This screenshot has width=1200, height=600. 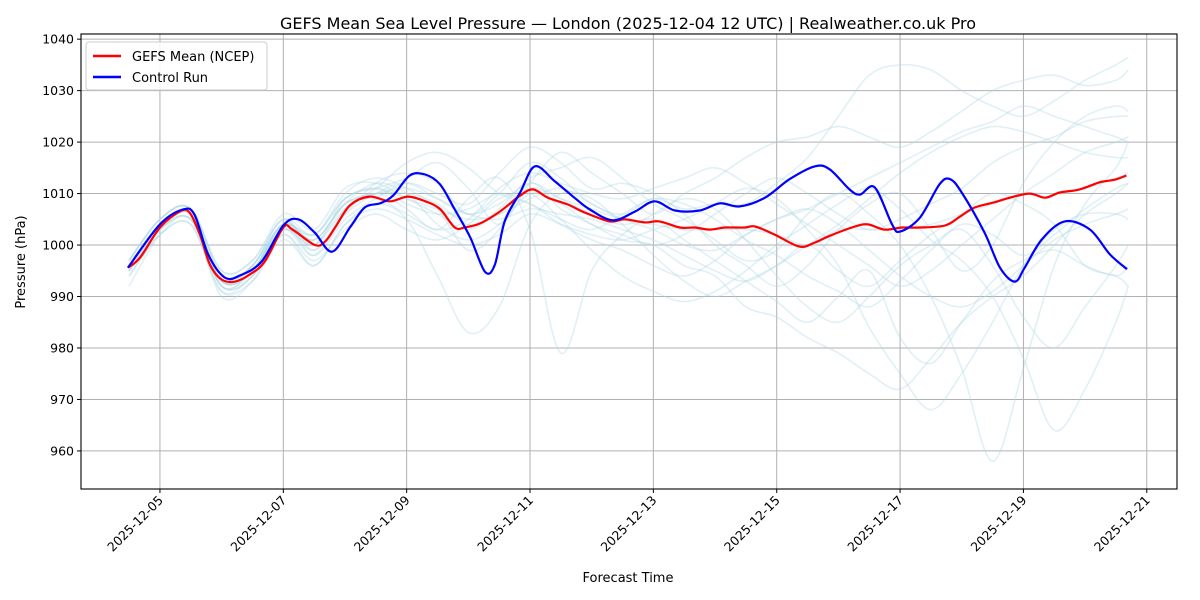 What do you see at coordinates (193, 57) in the screenshot?
I see `legend-label-gefs-mean: GEFS Mean (NCEP)` at bounding box center [193, 57].